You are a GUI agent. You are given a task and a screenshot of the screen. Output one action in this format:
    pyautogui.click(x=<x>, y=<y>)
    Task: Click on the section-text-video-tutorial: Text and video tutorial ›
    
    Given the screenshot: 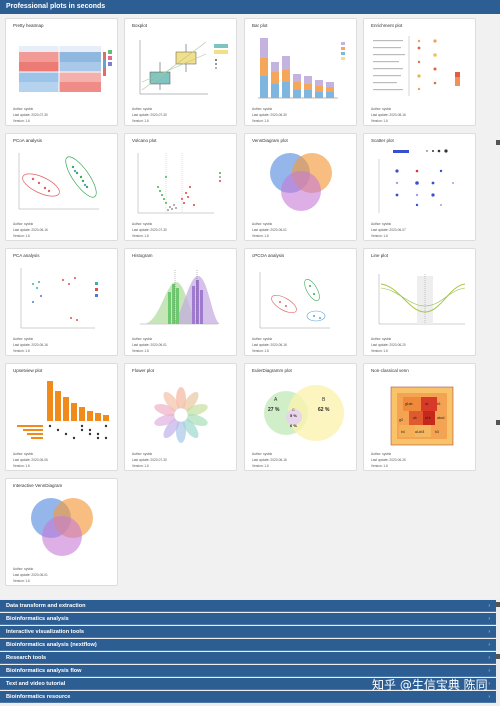 What is the action you would take?
    pyautogui.click(x=248, y=684)
    